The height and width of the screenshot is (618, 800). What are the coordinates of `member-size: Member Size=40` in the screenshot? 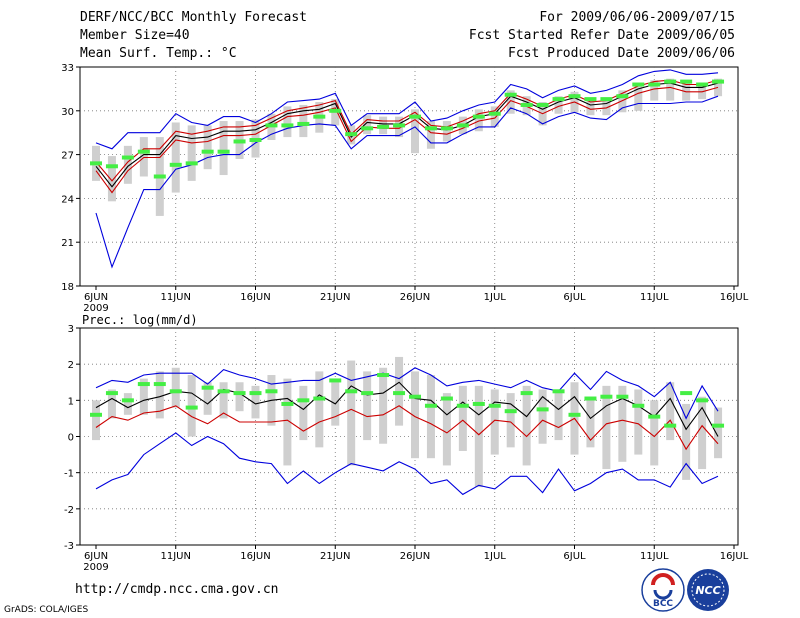 It's located at (135, 35).